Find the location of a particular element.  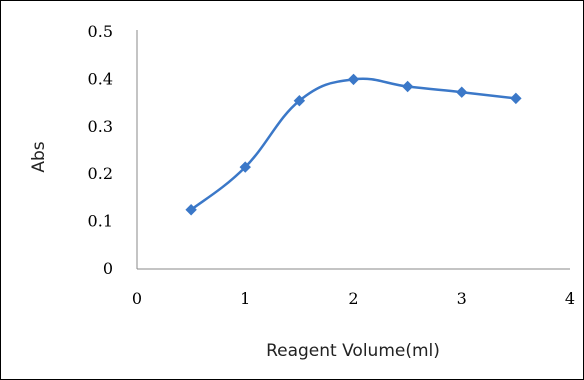

x-tick-label: 3 is located at coordinates (462, 298).